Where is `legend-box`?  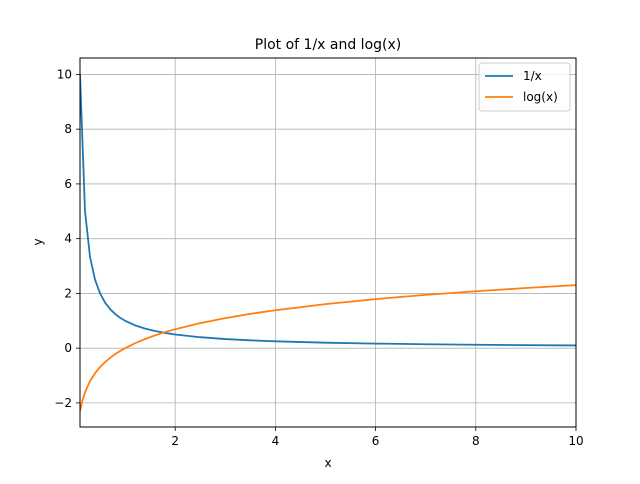
legend-box is located at coordinates (524, 87).